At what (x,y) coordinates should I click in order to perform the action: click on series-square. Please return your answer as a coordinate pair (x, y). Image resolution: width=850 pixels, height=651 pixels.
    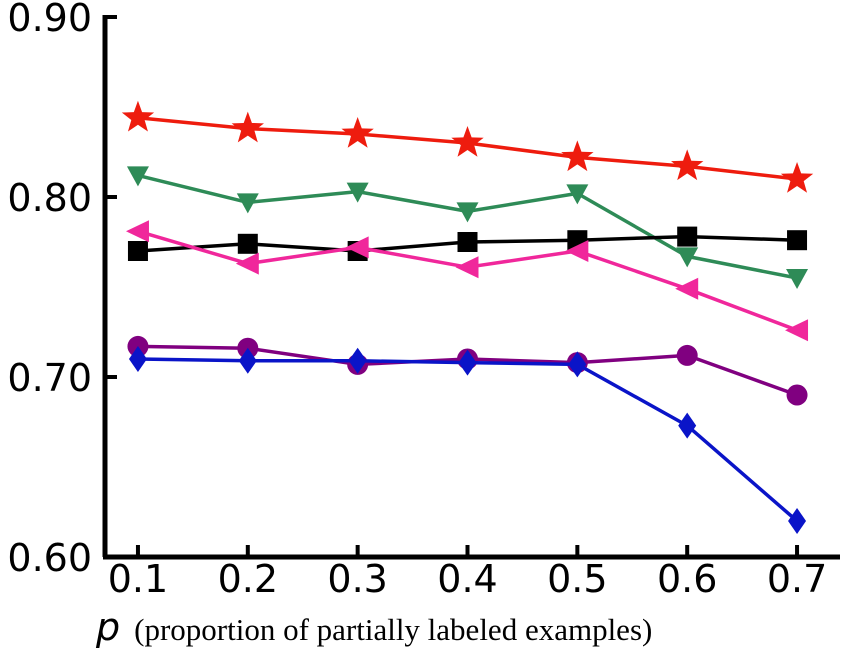
    Looking at the image, I should click on (467, 243).